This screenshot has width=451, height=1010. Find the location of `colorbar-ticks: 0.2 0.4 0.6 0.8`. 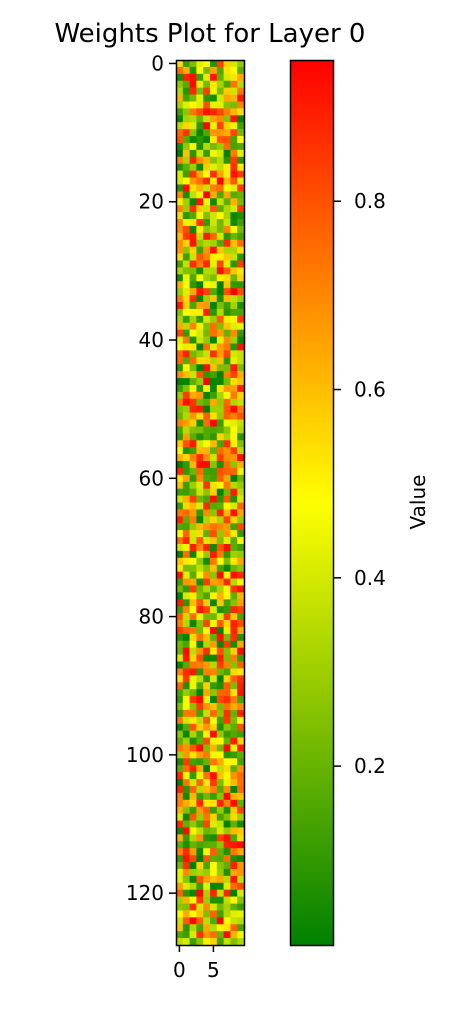

colorbar-ticks: 0.2 0.4 0.6 0.8 is located at coordinates (360, 483).